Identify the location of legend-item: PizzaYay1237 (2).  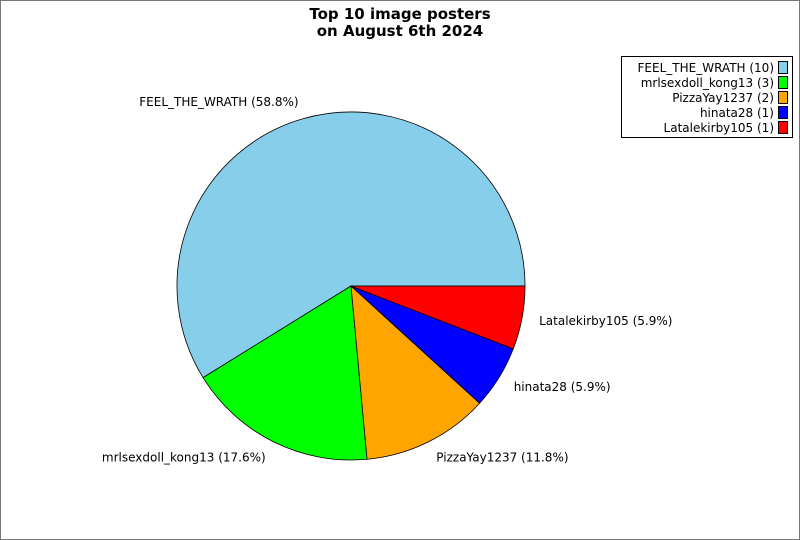
(707, 97).